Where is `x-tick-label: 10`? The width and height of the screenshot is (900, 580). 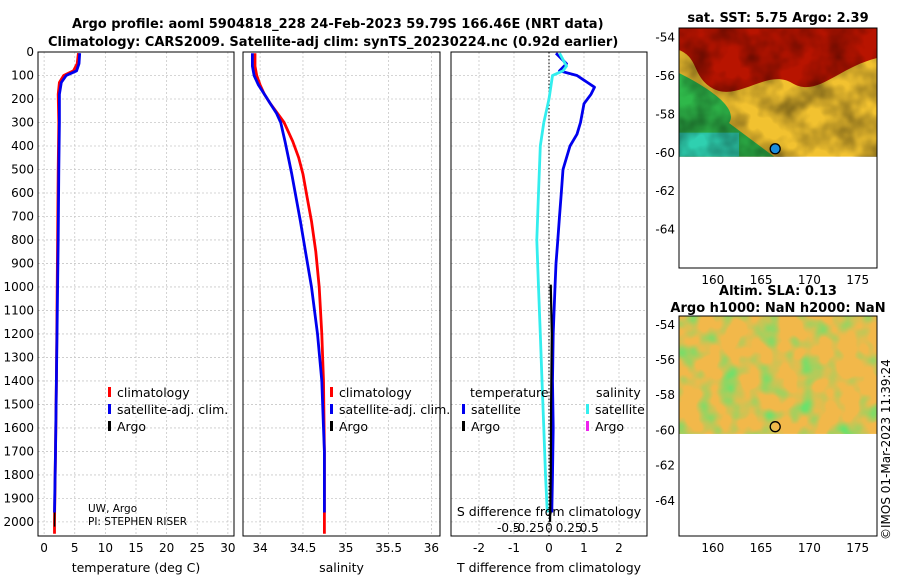 x-tick-label: 10 is located at coordinates (105, 548).